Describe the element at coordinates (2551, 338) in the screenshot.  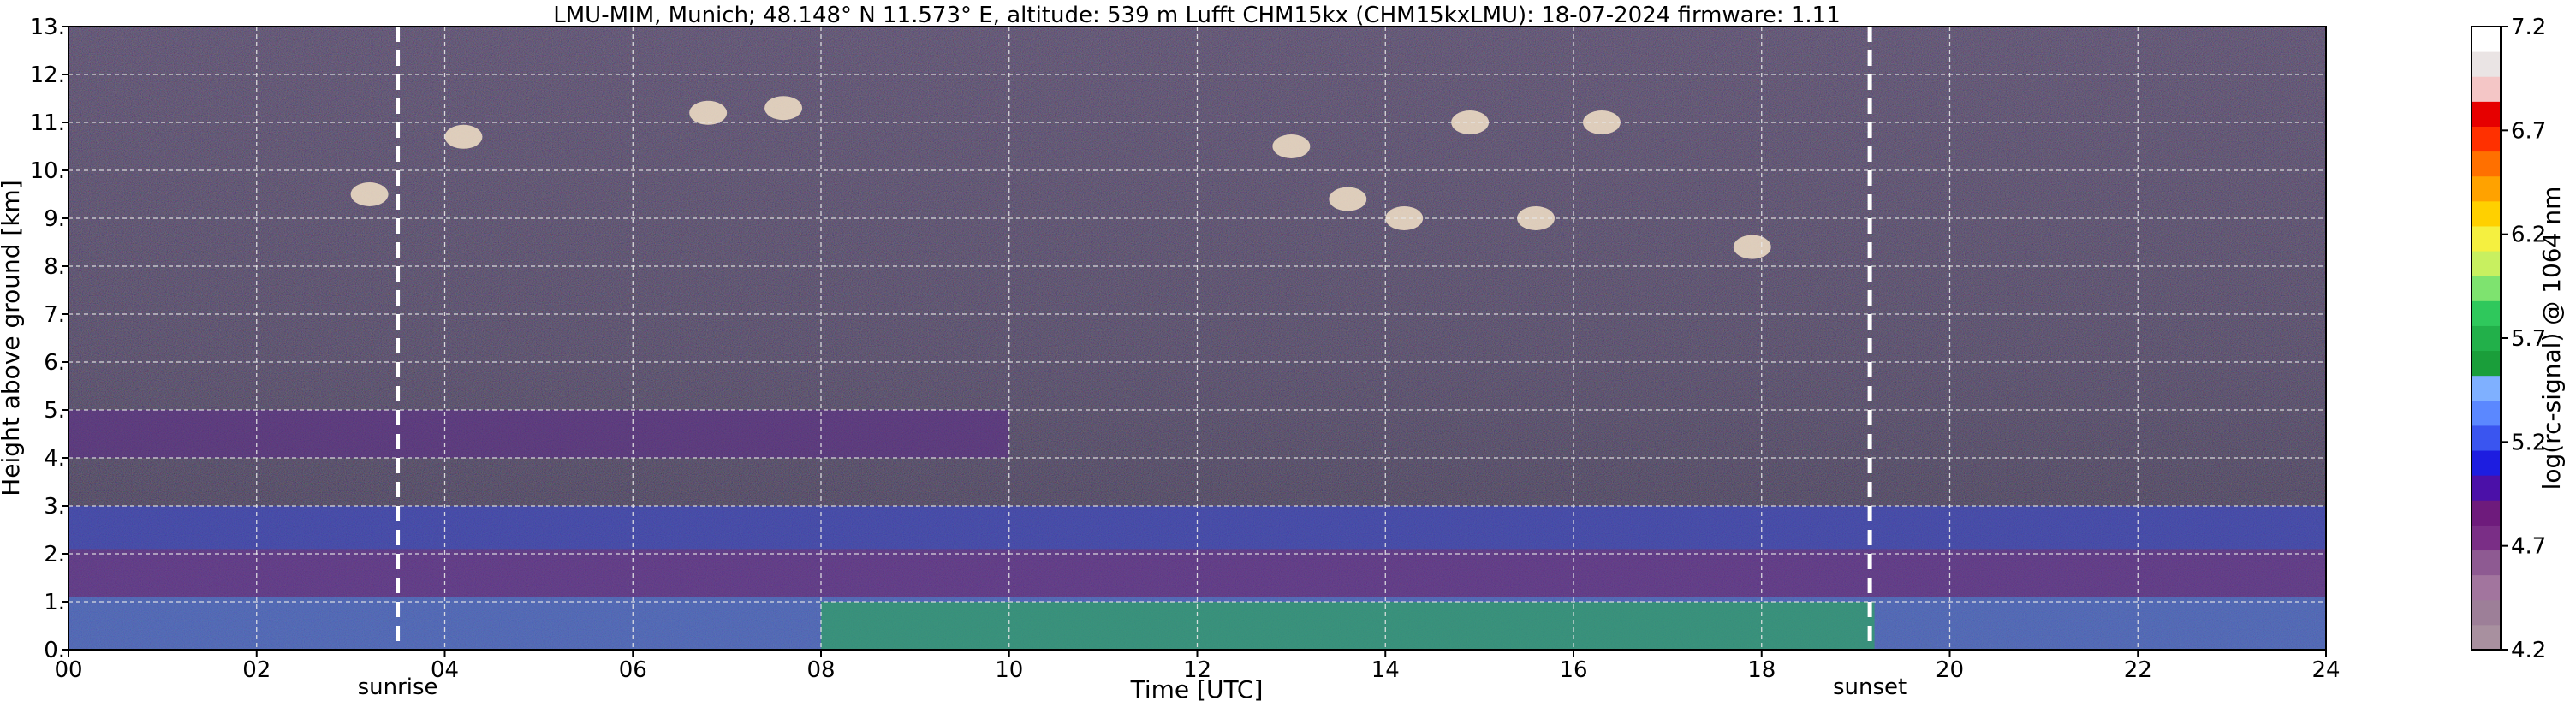
I see `colorbar-label: log(rc-signal) @ 1064 nm` at that location.